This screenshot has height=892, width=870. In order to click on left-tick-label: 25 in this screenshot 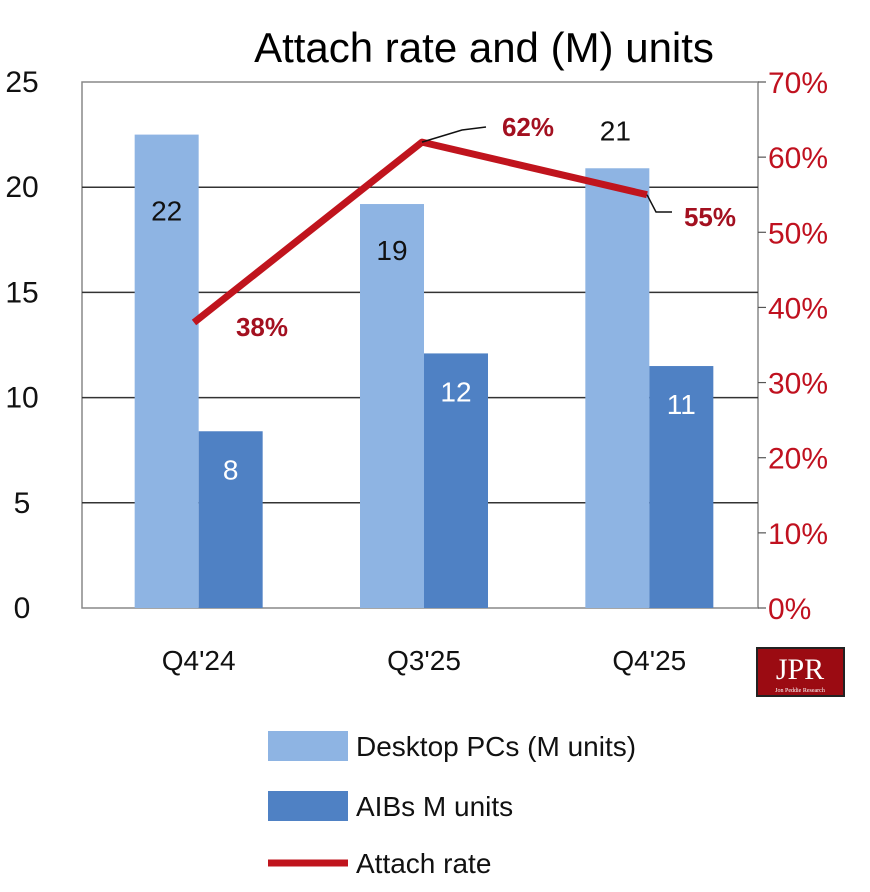, I will do `click(21, 82)`.